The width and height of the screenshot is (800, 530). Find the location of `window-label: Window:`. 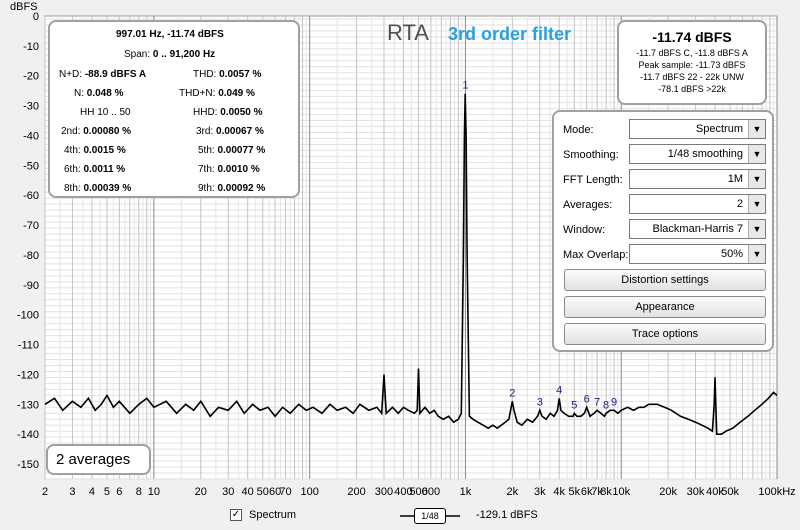

window-label: Window: is located at coordinates (584, 230).